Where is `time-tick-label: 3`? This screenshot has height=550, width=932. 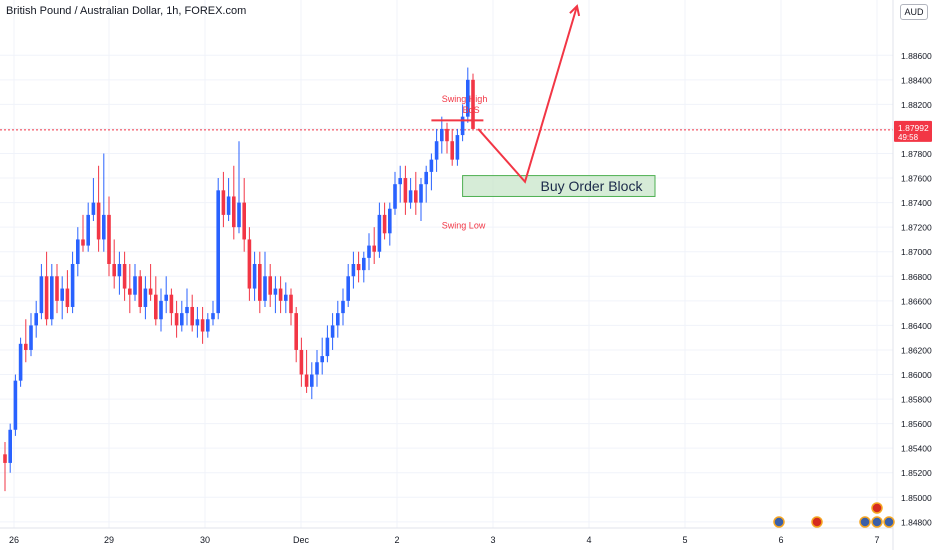
time-tick-label: 3 is located at coordinates (492, 540).